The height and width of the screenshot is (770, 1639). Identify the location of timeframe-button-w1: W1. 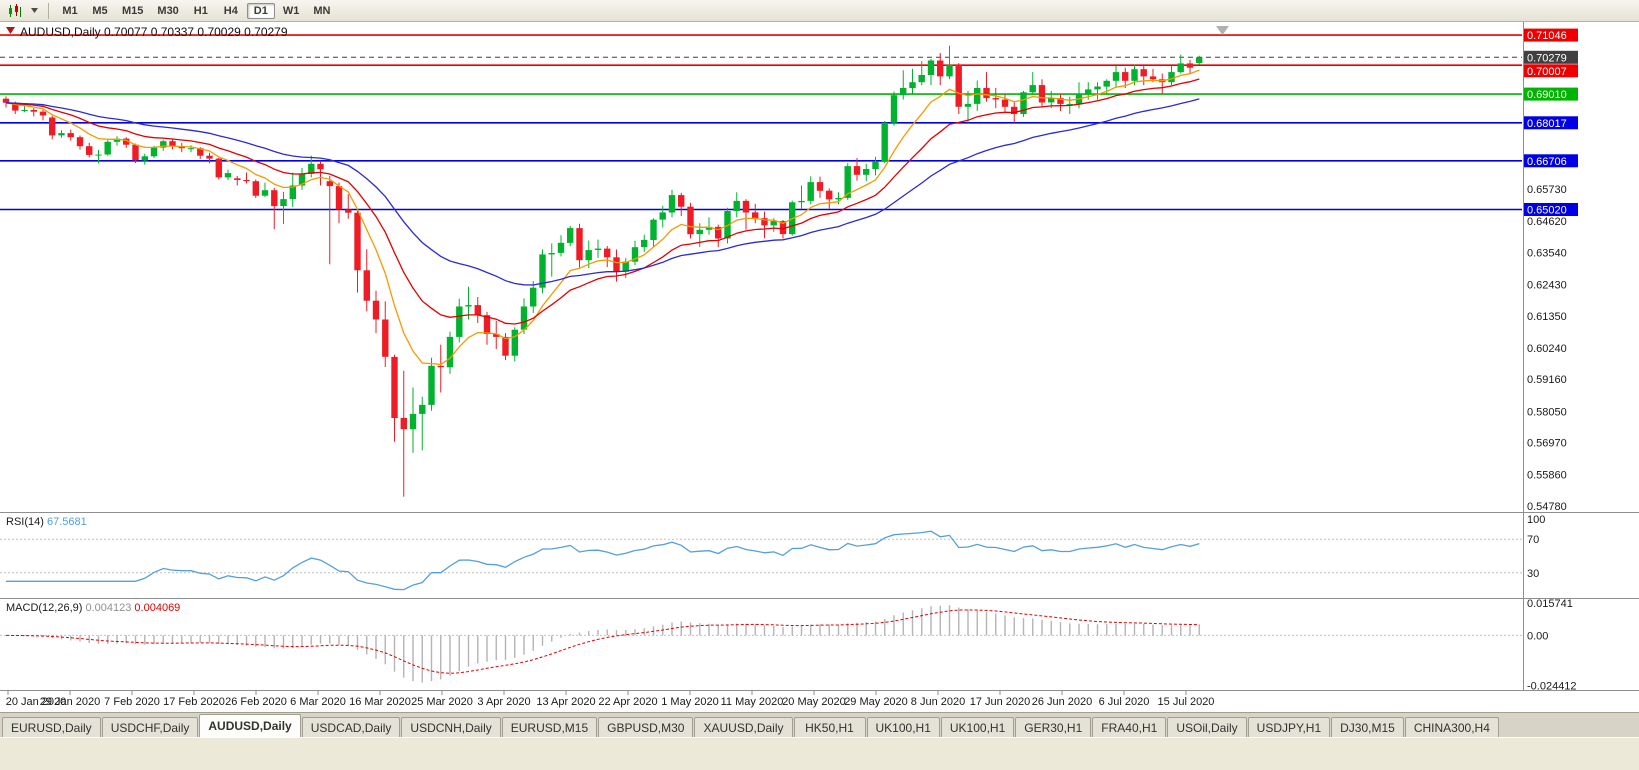
(291, 10).